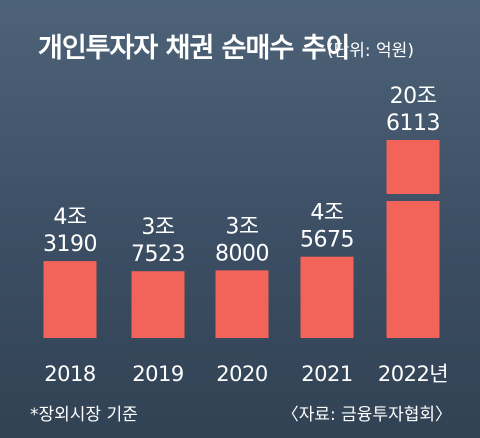 The image size is (480, 438). What do you see at coordinates (193, 48) in the screenshot?
I see `chart-title: 개인투자자 채권 순매수 추이` at bounding box center [193, 48].